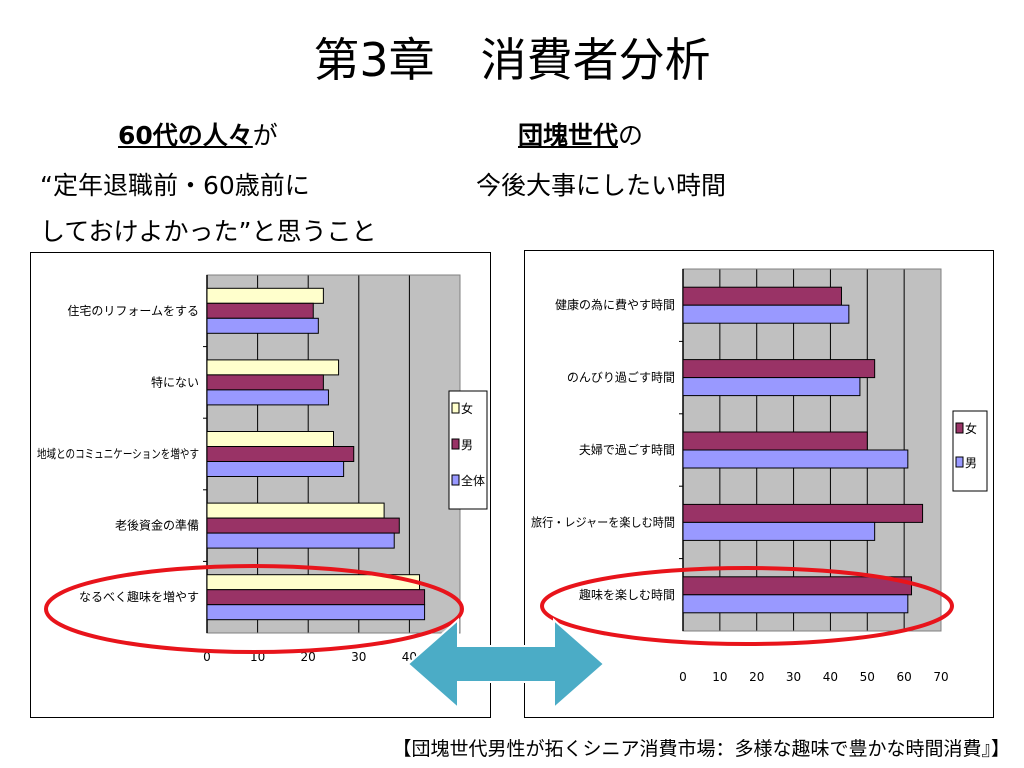 The width and height of the screenshot is (1024, 768). I want to click on slide-title: 第3章 消費者分析, so click(512, 60).